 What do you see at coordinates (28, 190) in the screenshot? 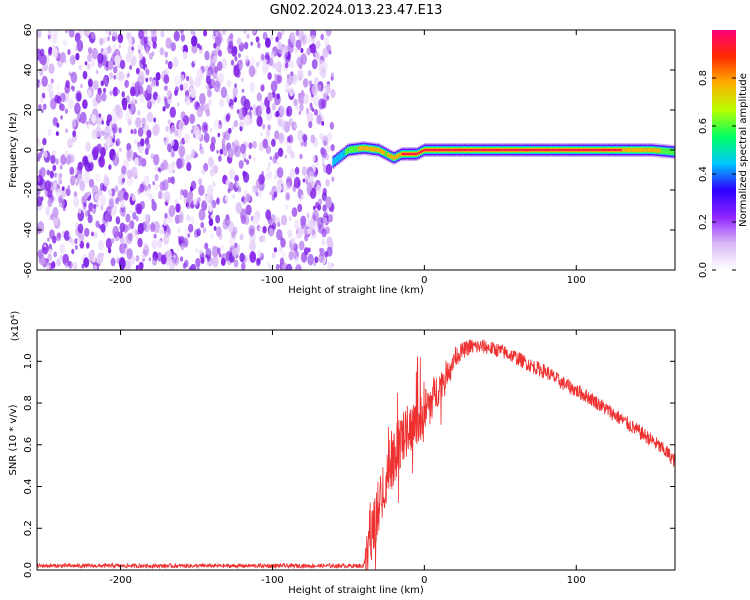
I see `y-tick-label: -20` at bounding box center [28, 190].